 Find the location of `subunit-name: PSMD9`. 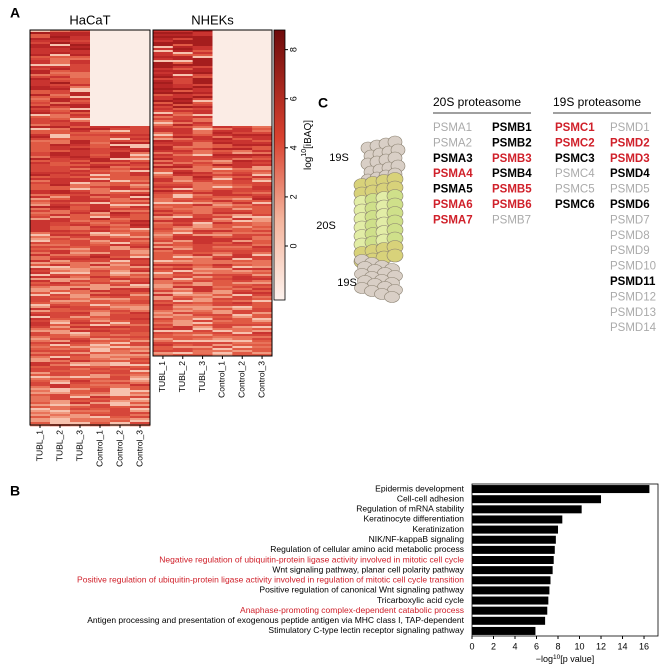

subunit-name: PSMD9 is located at coordinates (630, 251).